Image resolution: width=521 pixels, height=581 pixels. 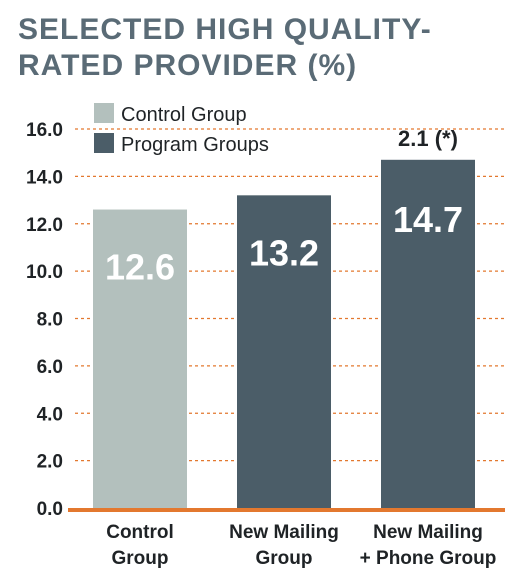 I want to click on legend-label: Program Groups, so click(x=195, y=145).